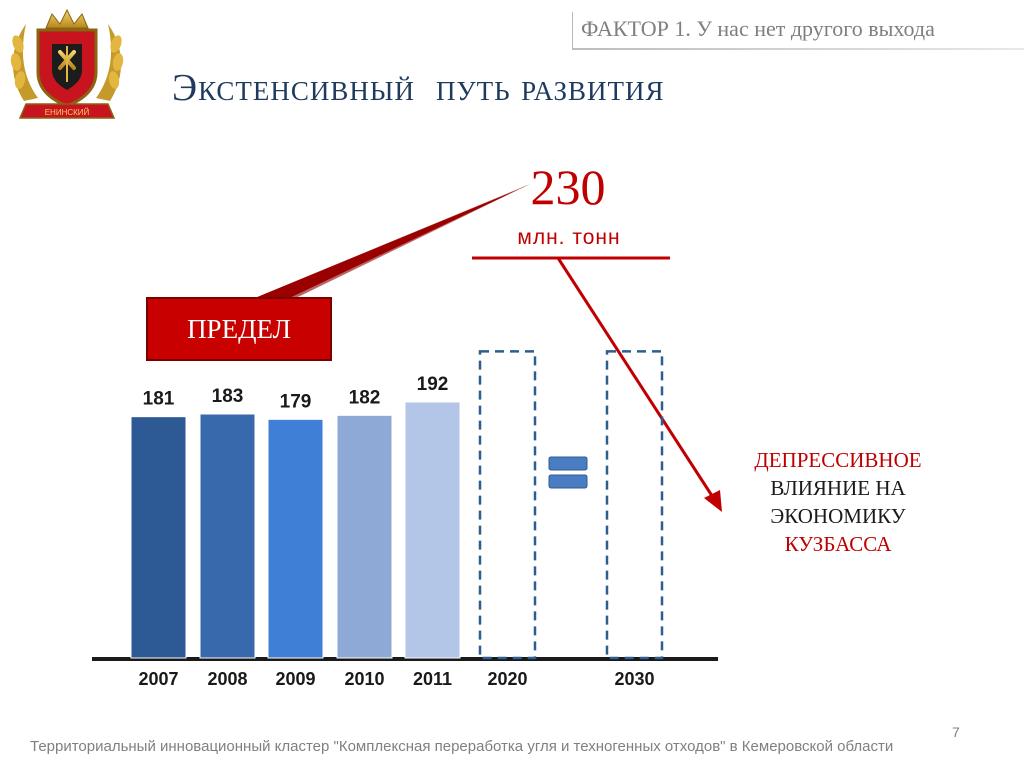 This screenshot has height=768, width=1024. I want to click on effect-line-2: ВЛИЯНИЕ НА, so click(838, 488).